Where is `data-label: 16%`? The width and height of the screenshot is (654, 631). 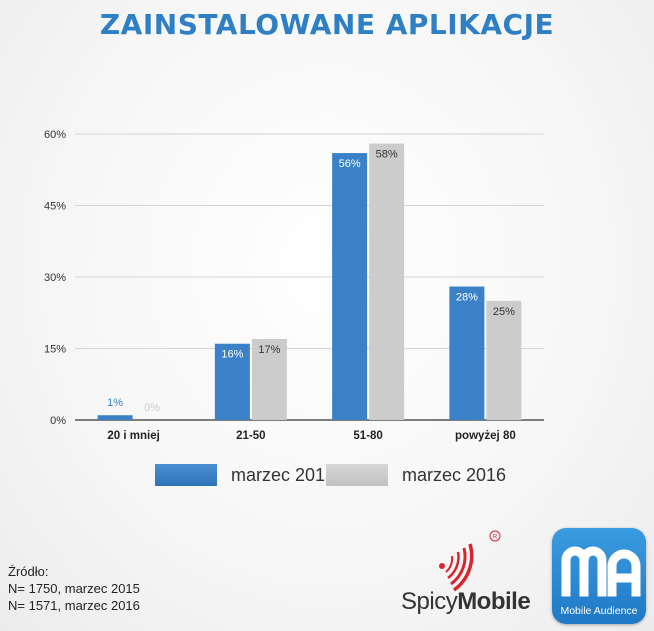 data-label: 16% is located at coordinates (232, 355).